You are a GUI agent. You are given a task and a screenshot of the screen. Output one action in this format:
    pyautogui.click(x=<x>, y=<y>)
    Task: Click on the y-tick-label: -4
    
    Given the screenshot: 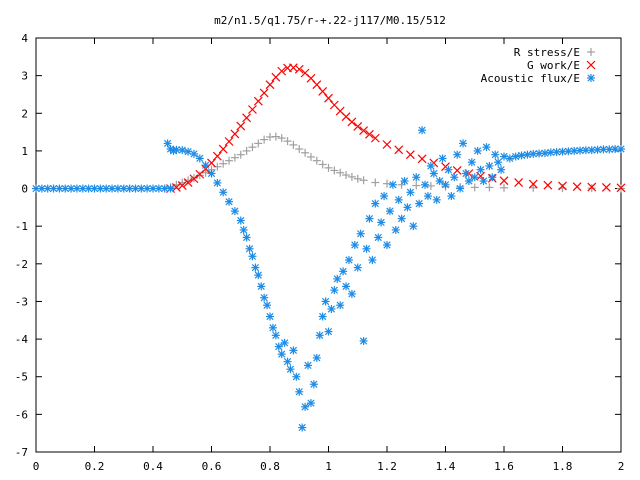 What is the action you would take?
    pyautogui.click(x=22, y=339)
    